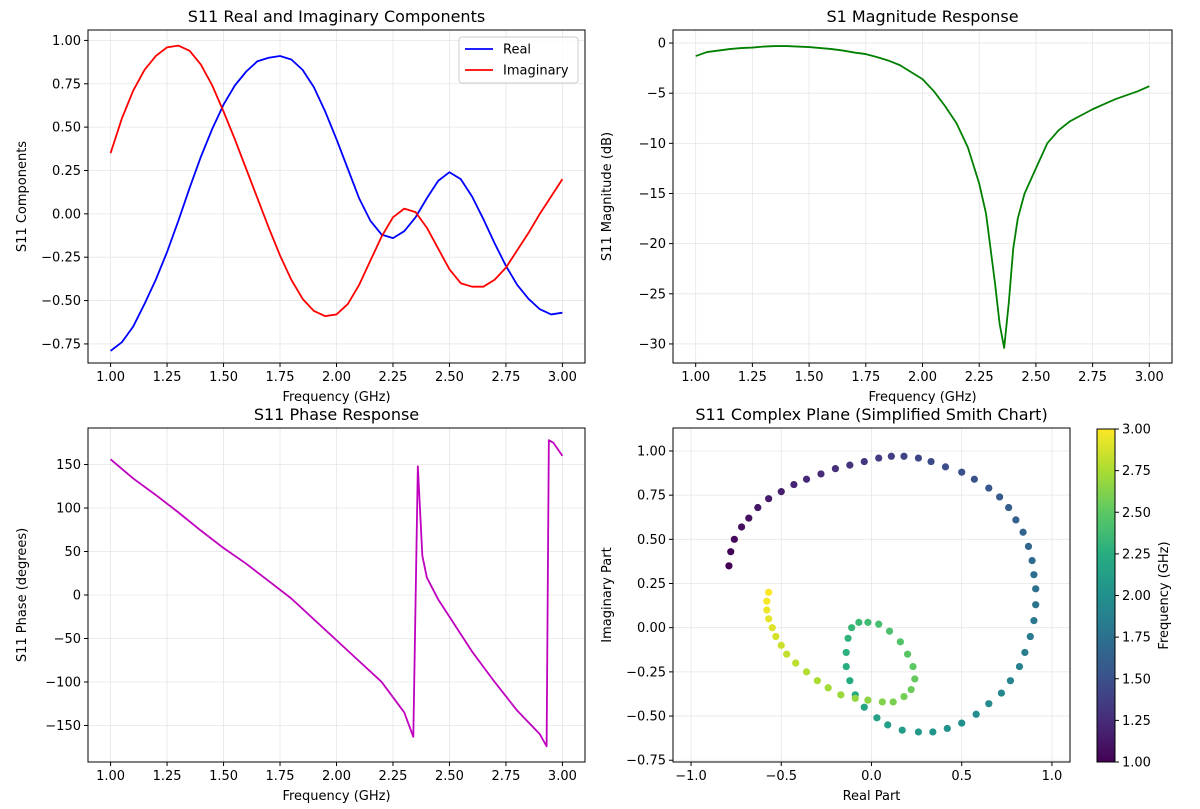 Image resolution: width=1200 pixels, height=809 pixels. I want to click on colorbar-tick-label: 1.75, so click(1136, 638).